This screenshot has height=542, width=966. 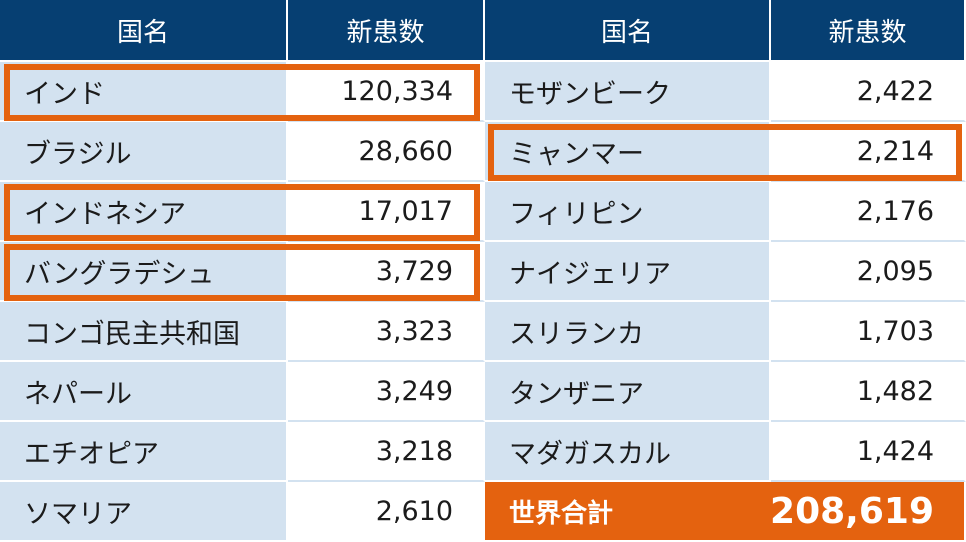 I want to click on right-row-count: 2,095, so click(x=868, y=272).